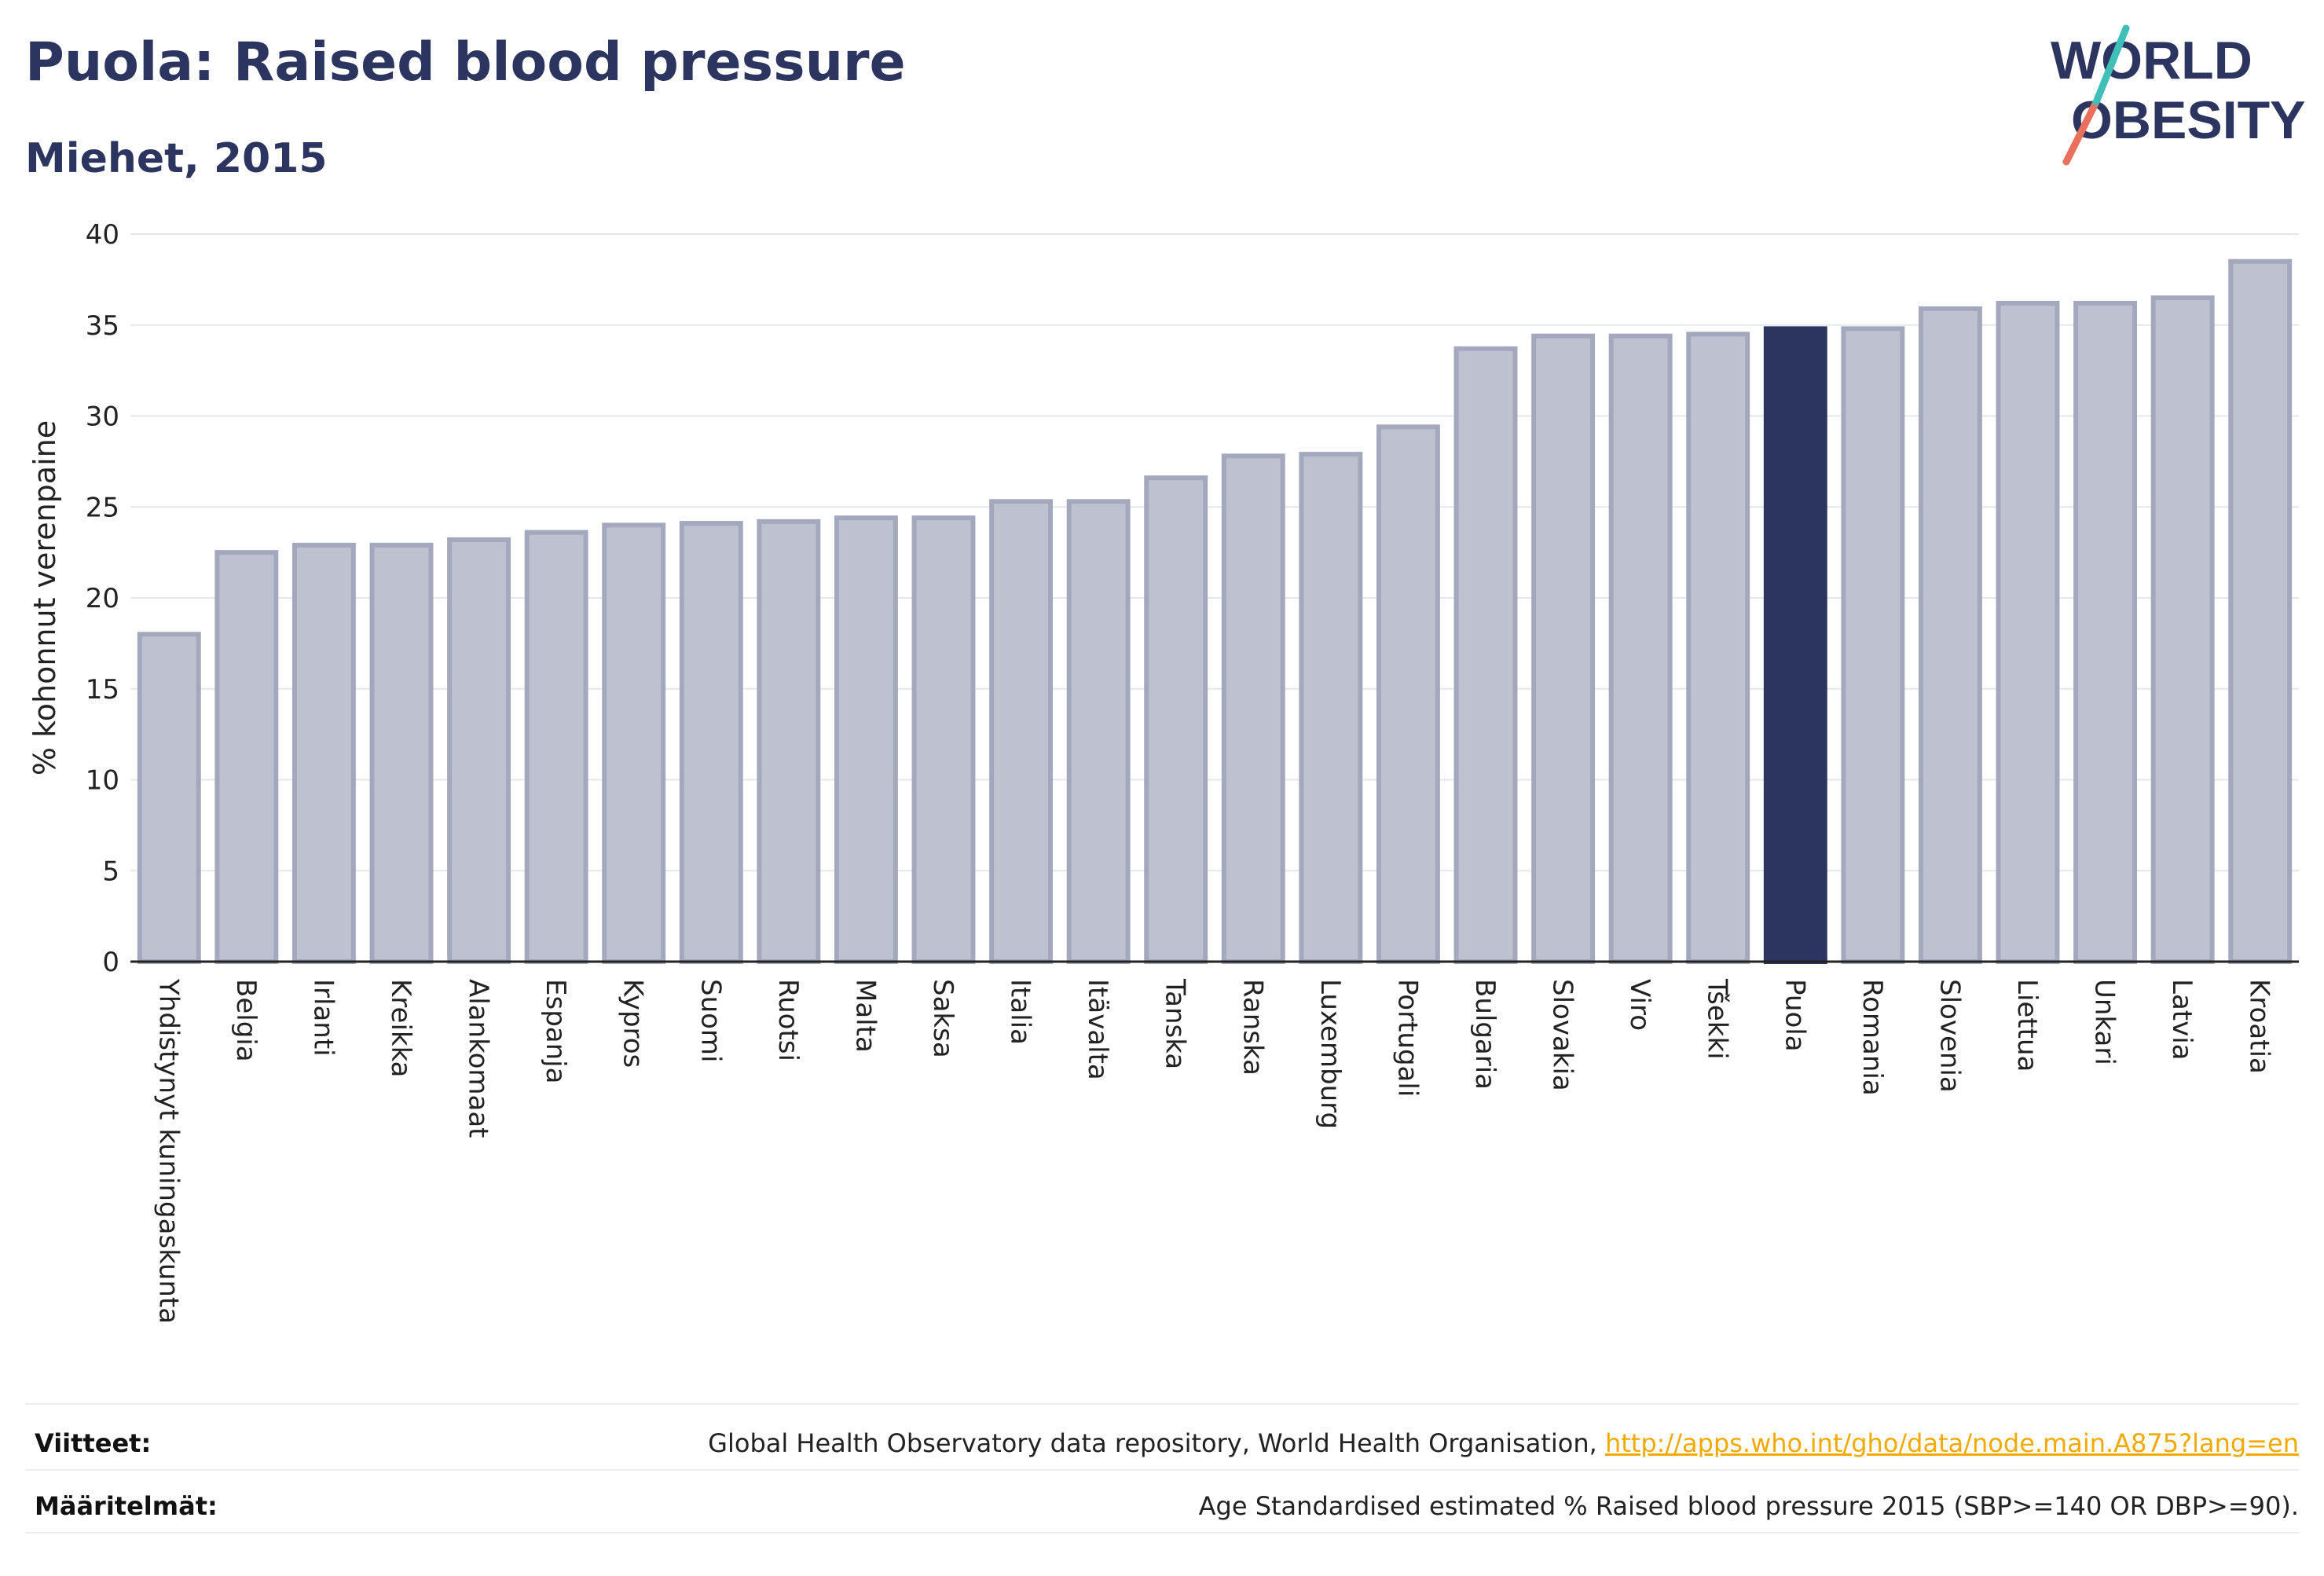 The image size is (2324, 1576). Describe the element at coordinates (1563, 648) in the screenshot. I see `bar-slovakia` at that location.